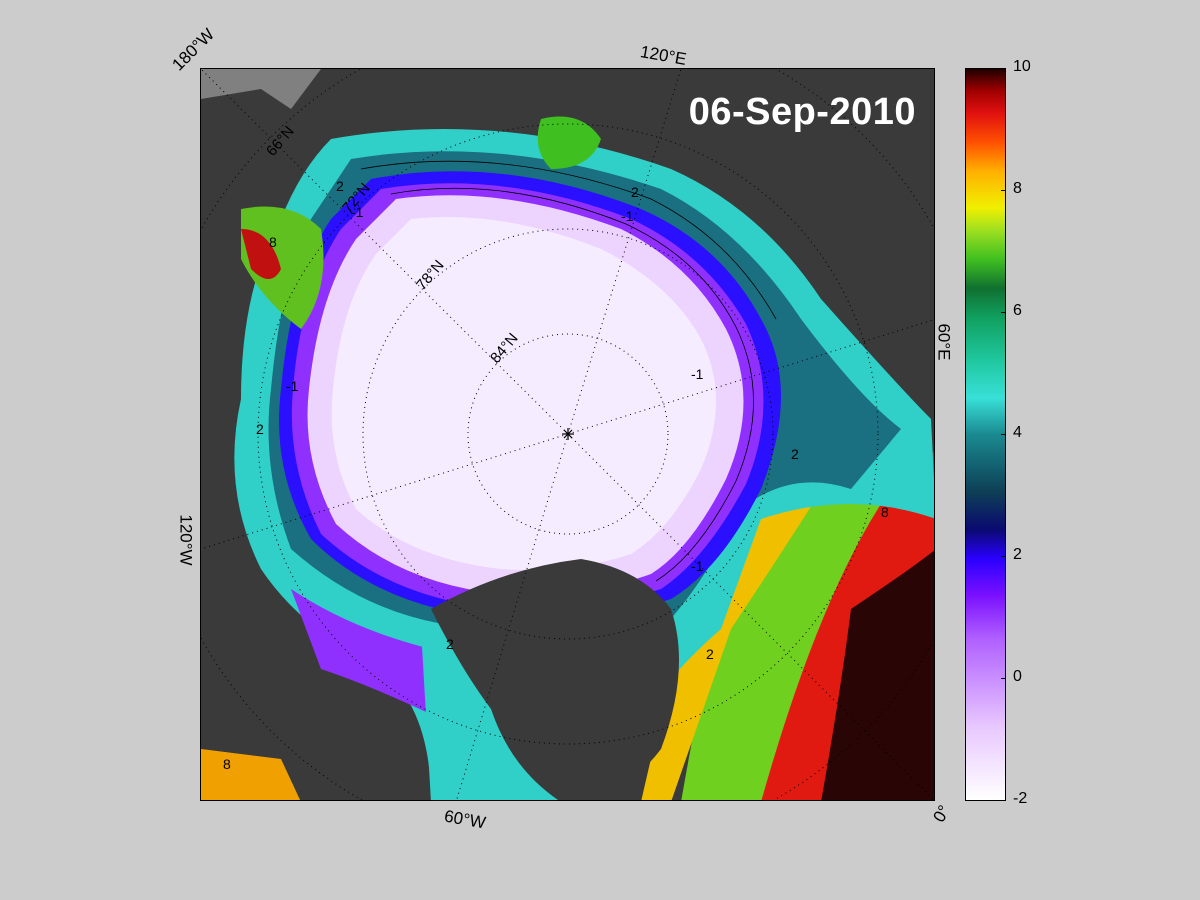  What do you see at coordinates (985, 434) in the screenshot?
I see `colorbar` at bounding box center [985, 434].